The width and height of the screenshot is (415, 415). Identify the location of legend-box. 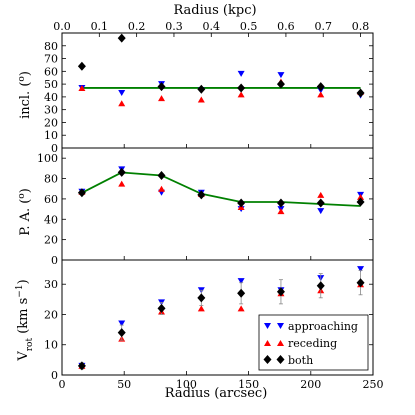
(313, 342).